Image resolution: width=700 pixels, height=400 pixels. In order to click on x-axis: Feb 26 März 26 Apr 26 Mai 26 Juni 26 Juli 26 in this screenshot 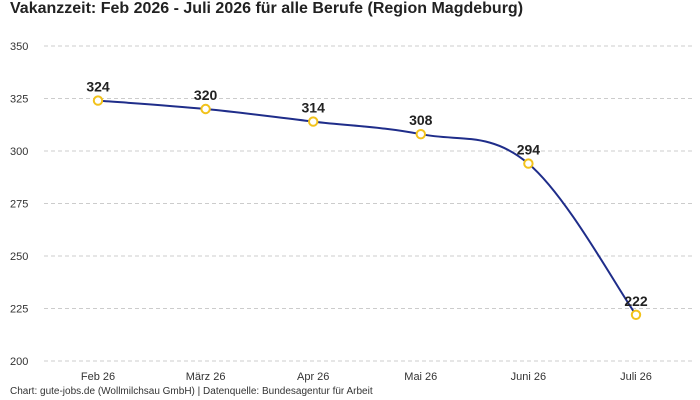, I will do `click(366, 377)`.